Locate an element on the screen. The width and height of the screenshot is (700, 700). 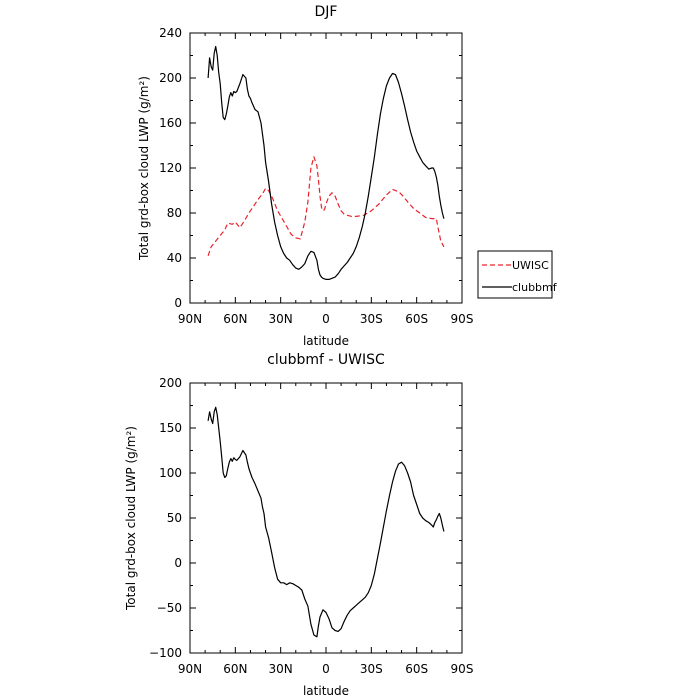
y-tick-label: 100 is located at coordinates (170, 473).